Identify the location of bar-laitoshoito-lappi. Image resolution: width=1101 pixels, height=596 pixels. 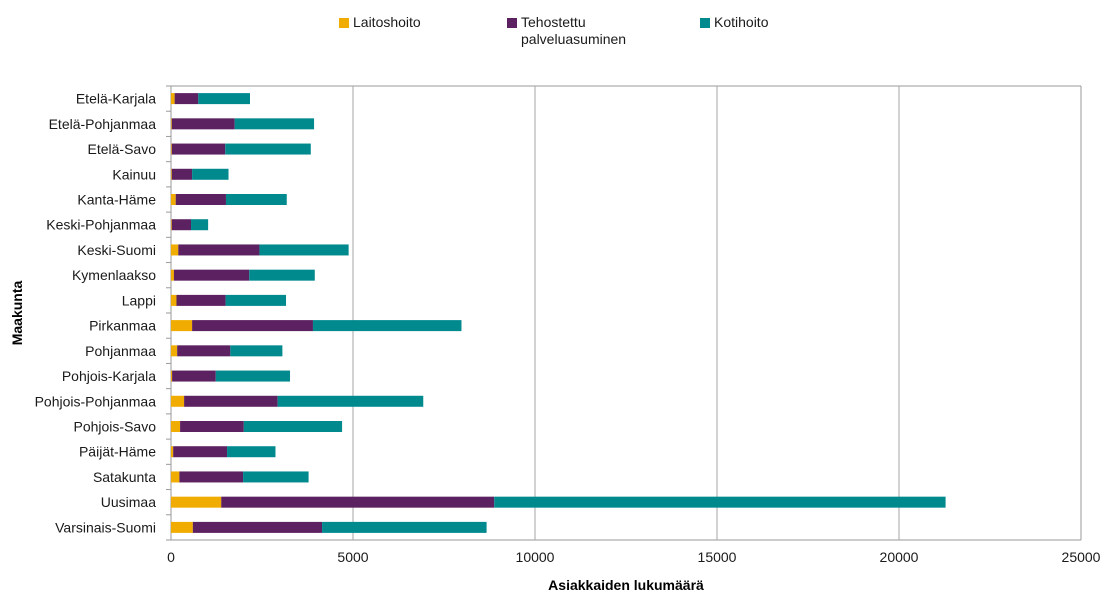
(174, 300).